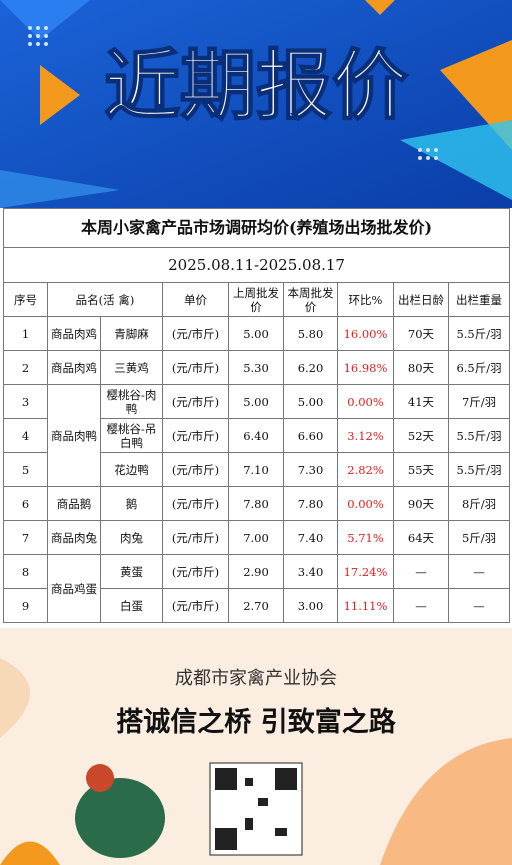  I want to click on product-name: 樱桃谷-肉 鸭, so click(131, 401).